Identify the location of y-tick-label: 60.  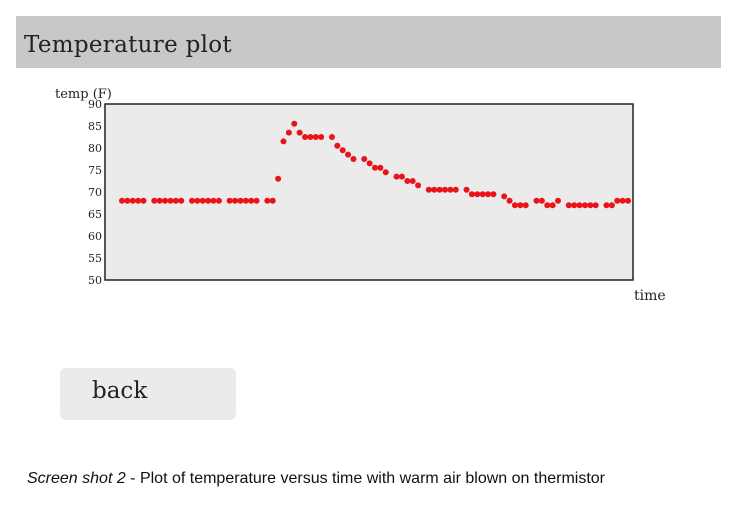
(95, 236).